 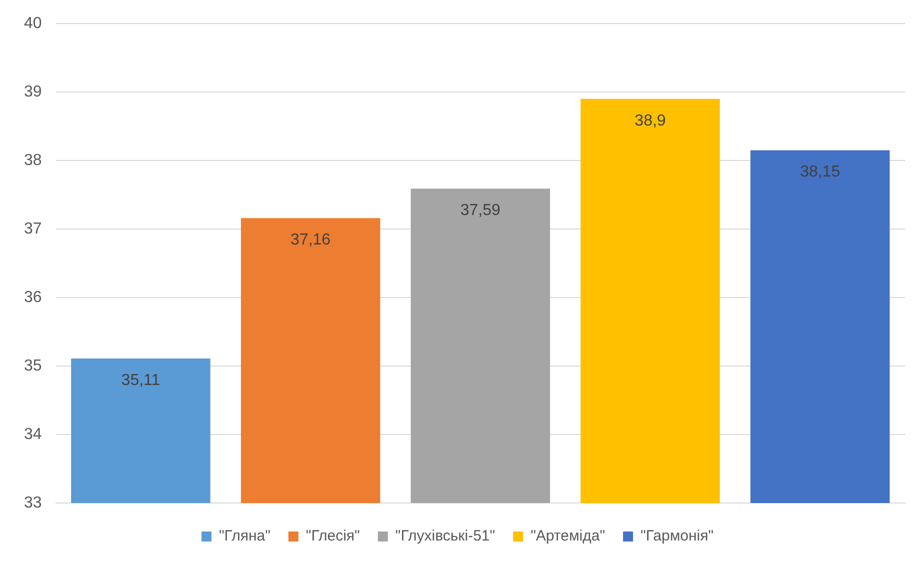 I want to click on legend-label: "Глухівські-51", so click(x=445, y=536).